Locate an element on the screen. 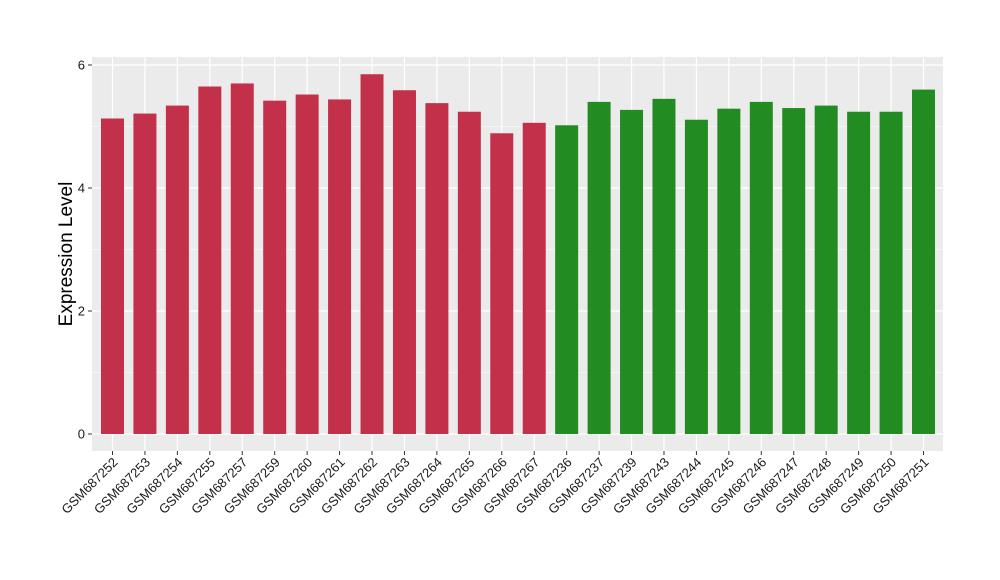 The width and height of the screenshot is (1000, 580). y-axis: 0 2 4 6 is located at coordinates (85, 250).